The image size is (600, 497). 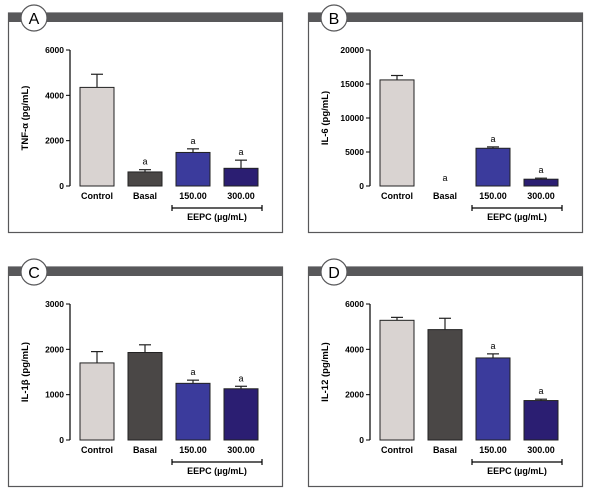 What do you see at coordinates (25, 372) in the screenshot?
I see `y-axis-label: IL-1β (pg/mL)` at bounding box center [25, 372].